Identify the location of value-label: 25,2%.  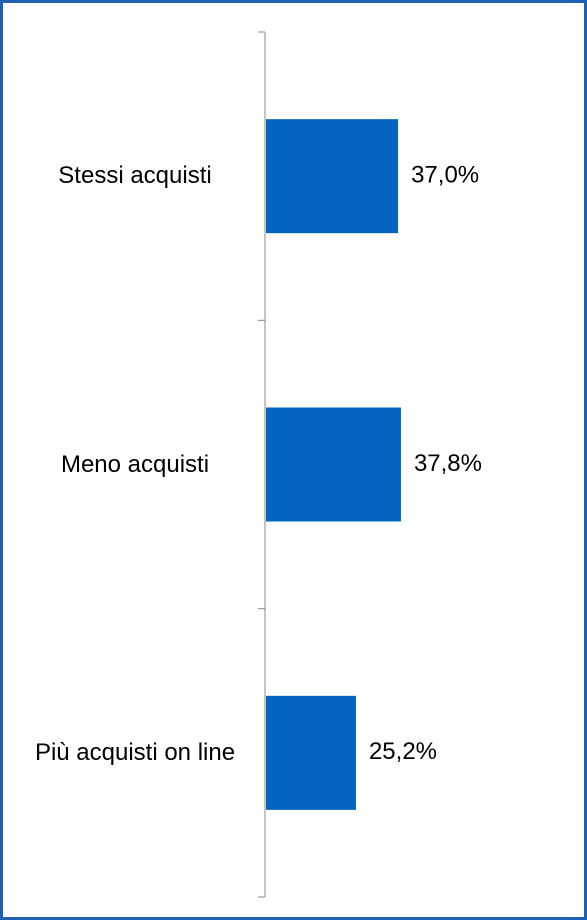
(403, 751).